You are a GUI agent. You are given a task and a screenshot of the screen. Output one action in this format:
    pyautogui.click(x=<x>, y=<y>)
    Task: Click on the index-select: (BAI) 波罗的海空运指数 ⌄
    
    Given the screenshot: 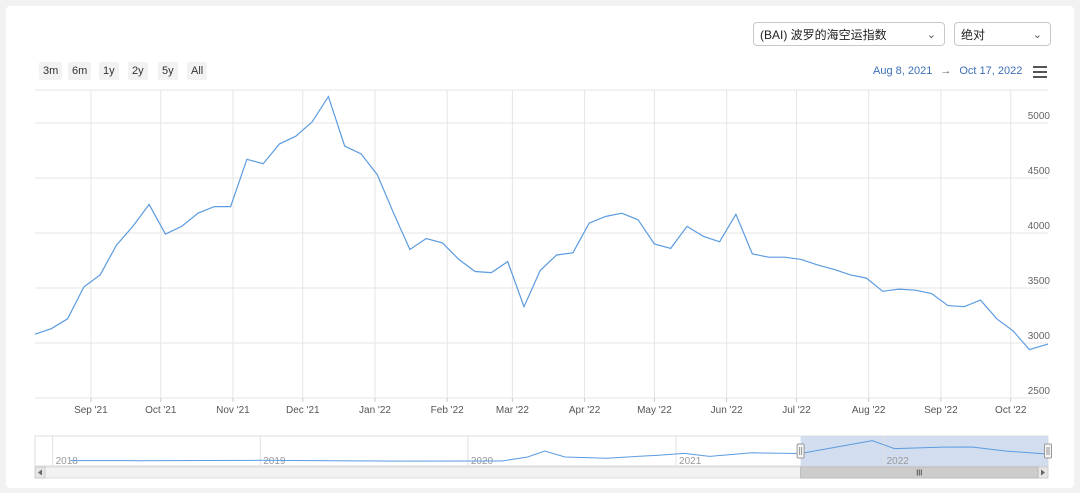 What is the action you would take?
    pyautogui.click(x=849, y=34)
    